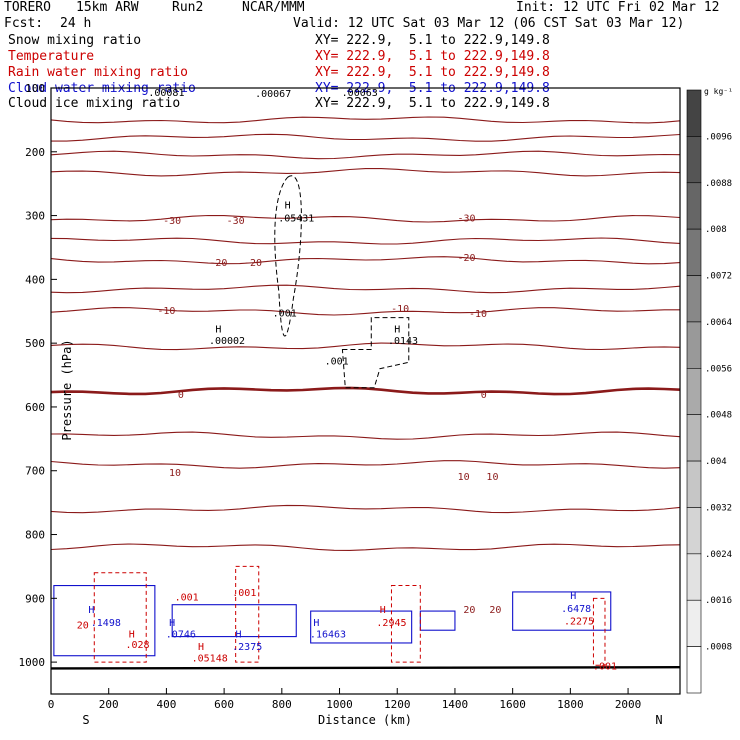  What do you see at coordinates (618, 7) in the screenshot?
I see `init-time: Init: 12 UTC Fri 02 Mar 12` at bounding box center [618, 7].